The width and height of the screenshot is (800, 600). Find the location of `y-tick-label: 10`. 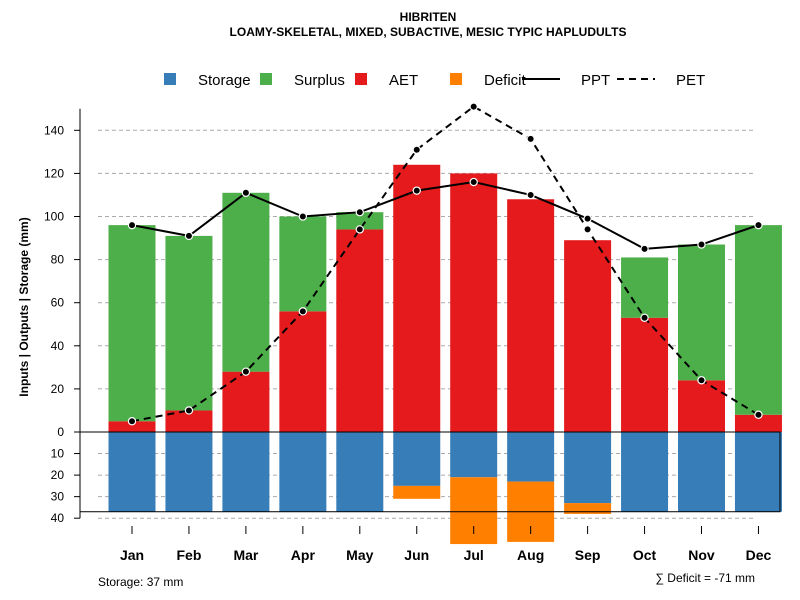

y-tick-label: 10 is located at coordinates (58, 454).